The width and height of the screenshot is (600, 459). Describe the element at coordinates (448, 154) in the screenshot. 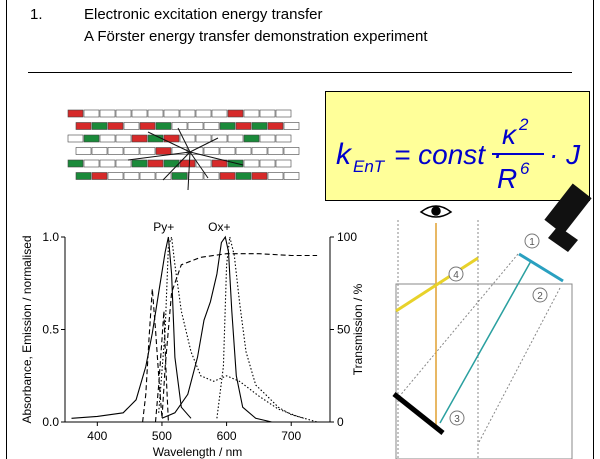

I see `formula-eq: = const ·` at that location.